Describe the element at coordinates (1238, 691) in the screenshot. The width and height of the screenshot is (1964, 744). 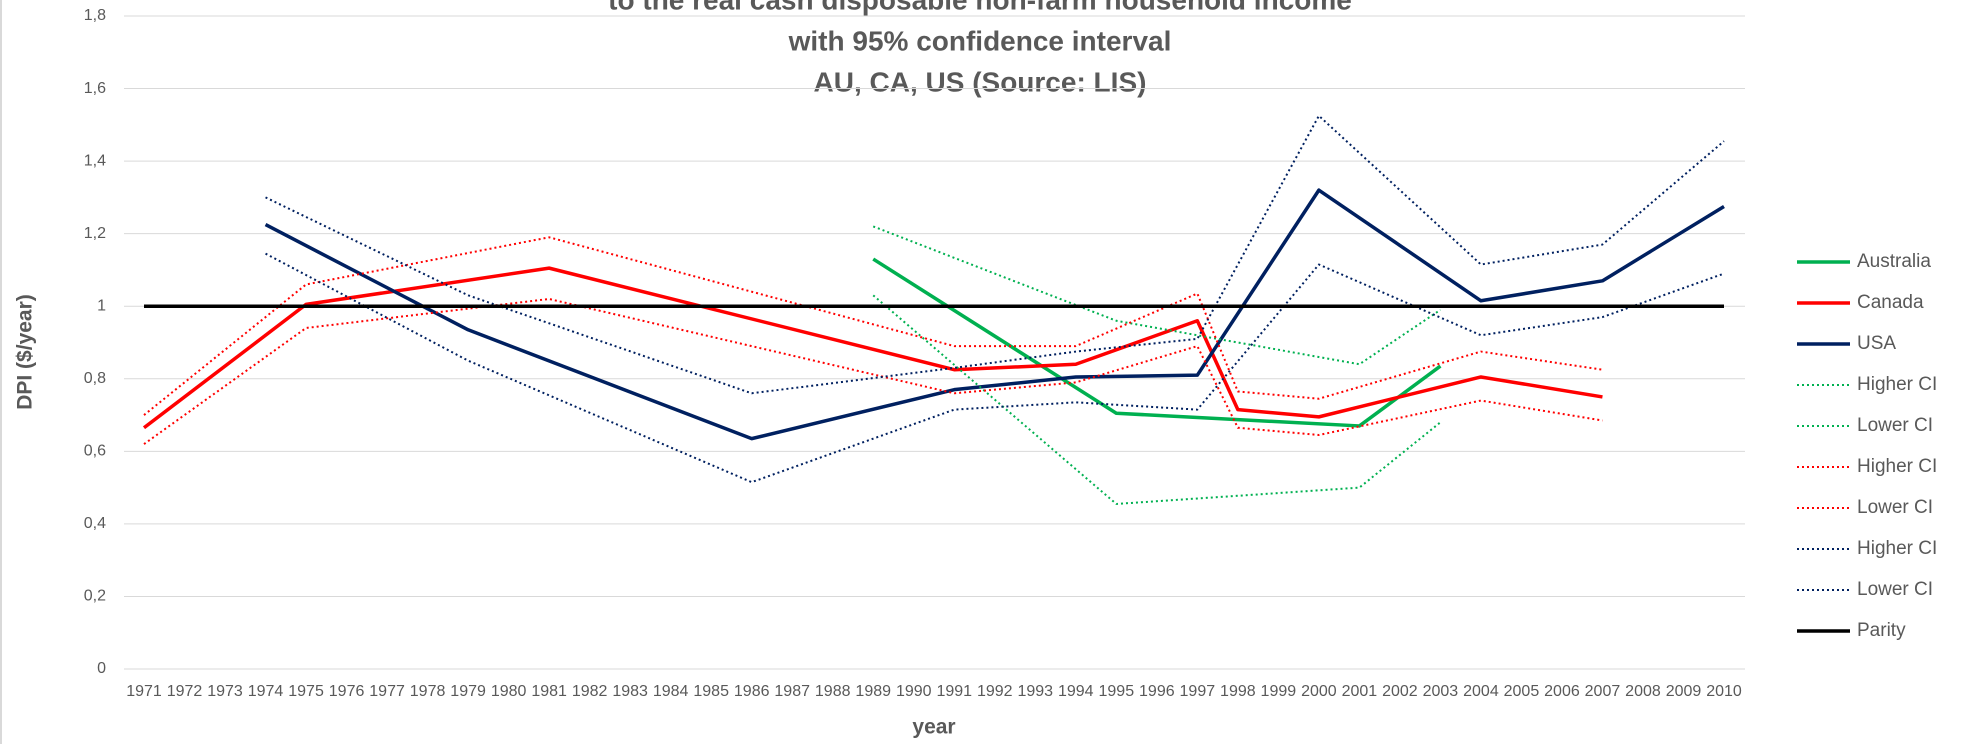
I see `x-tick-label: 1998` at that location.